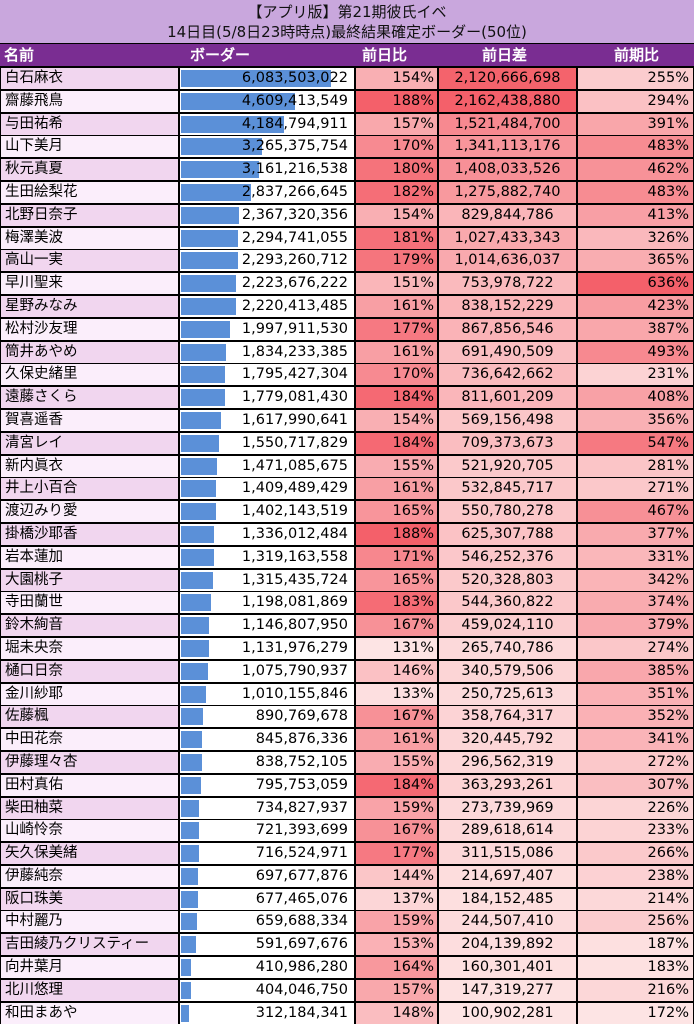  Describe the element at coordinates (396, 534) in the screenshot. I see `day-ratio-cell: 188%` at that location.